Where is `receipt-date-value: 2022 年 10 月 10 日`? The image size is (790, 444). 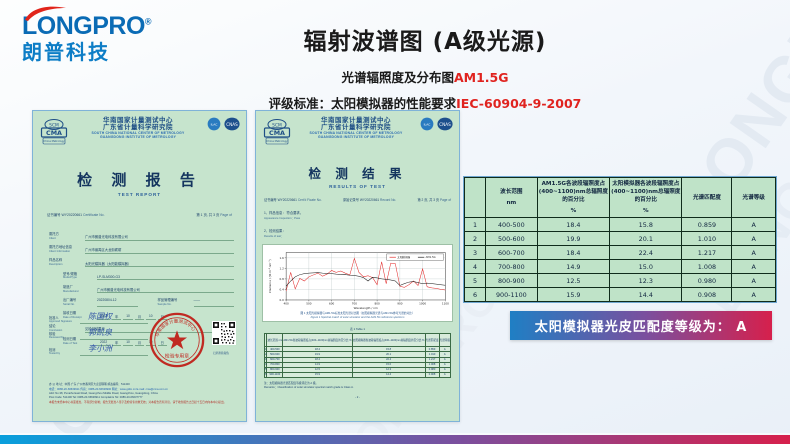
receipt-date-value: 2022 年 10 月 10 日 is located at coordinates (132, 317).